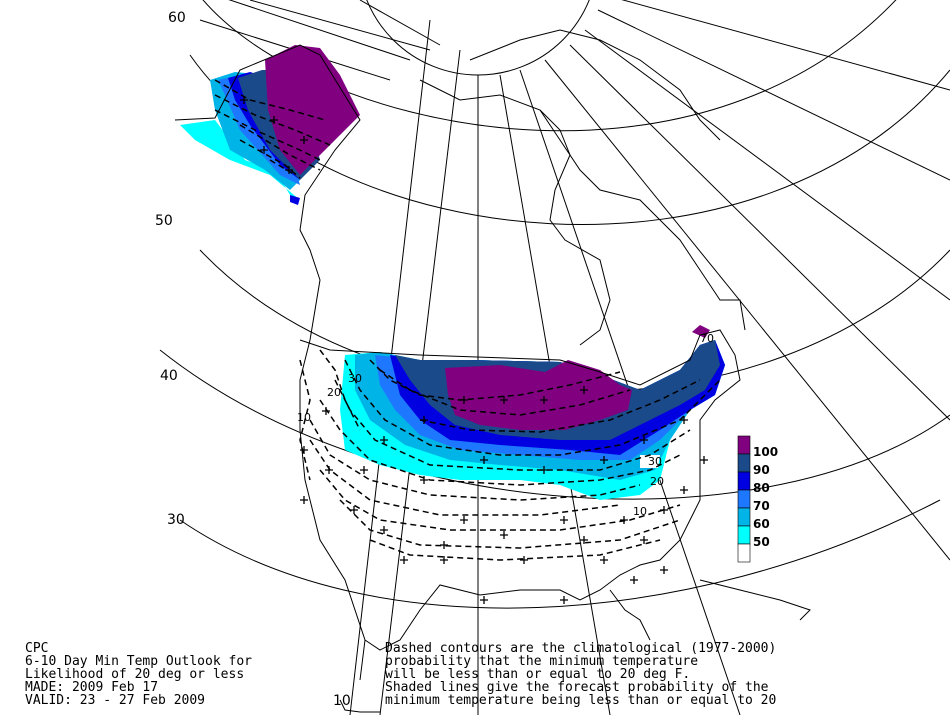  Describe the element at coordinates (657, 481) in the screenshot. I see `contour-label-20-east: 20` at that location.